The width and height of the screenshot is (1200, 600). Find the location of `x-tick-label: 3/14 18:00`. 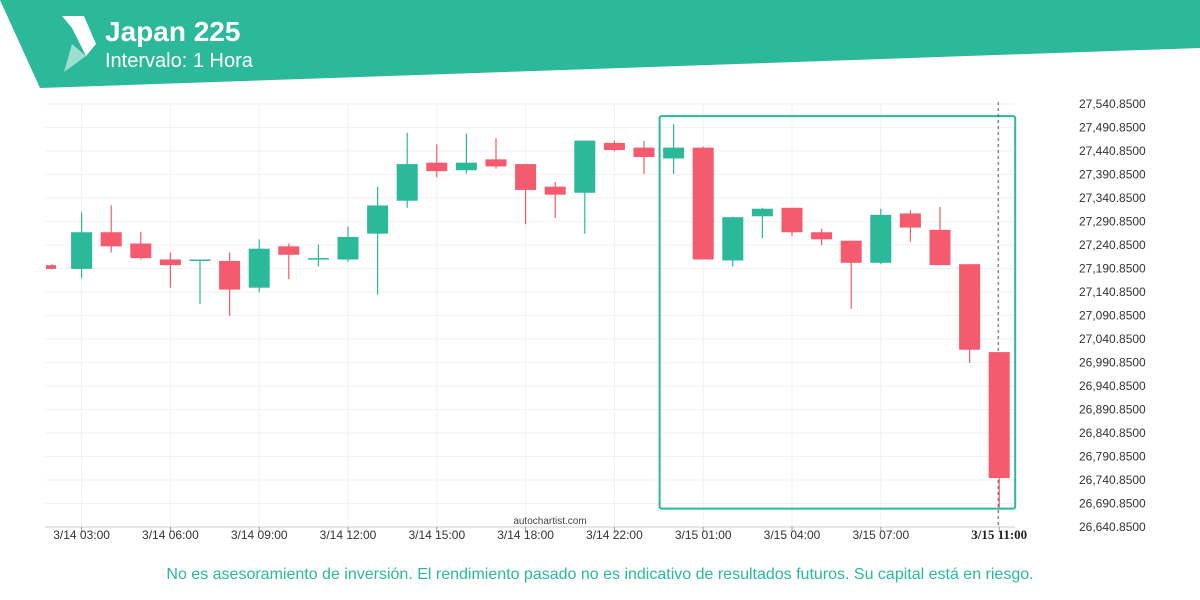

x-tick-label: 3/14 18:00 is located at coordinates (525, 535).